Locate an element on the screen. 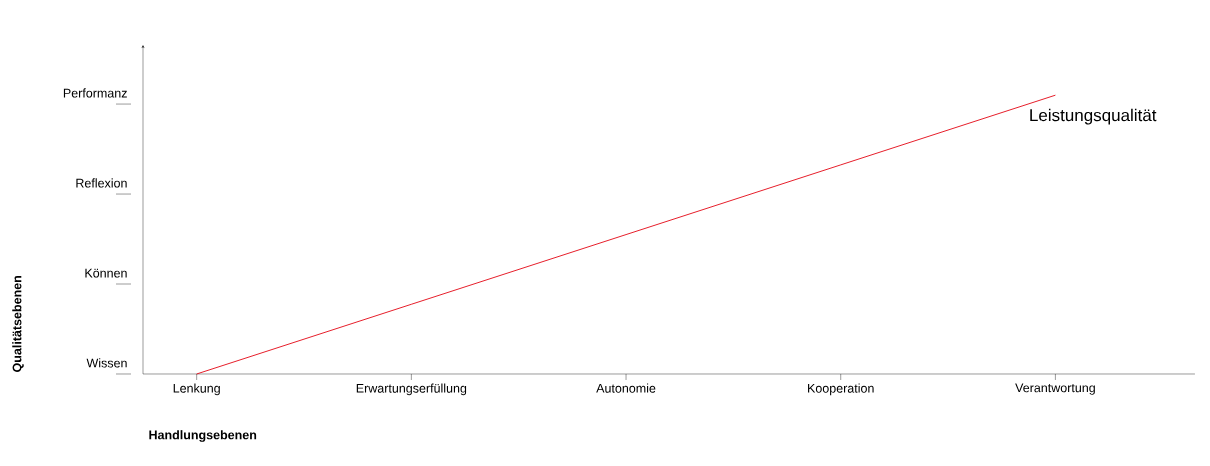 The width and height of the screenshot is (1210, 466). x-axis-title: Handlungsebenen is located at coordinates (203, 436).